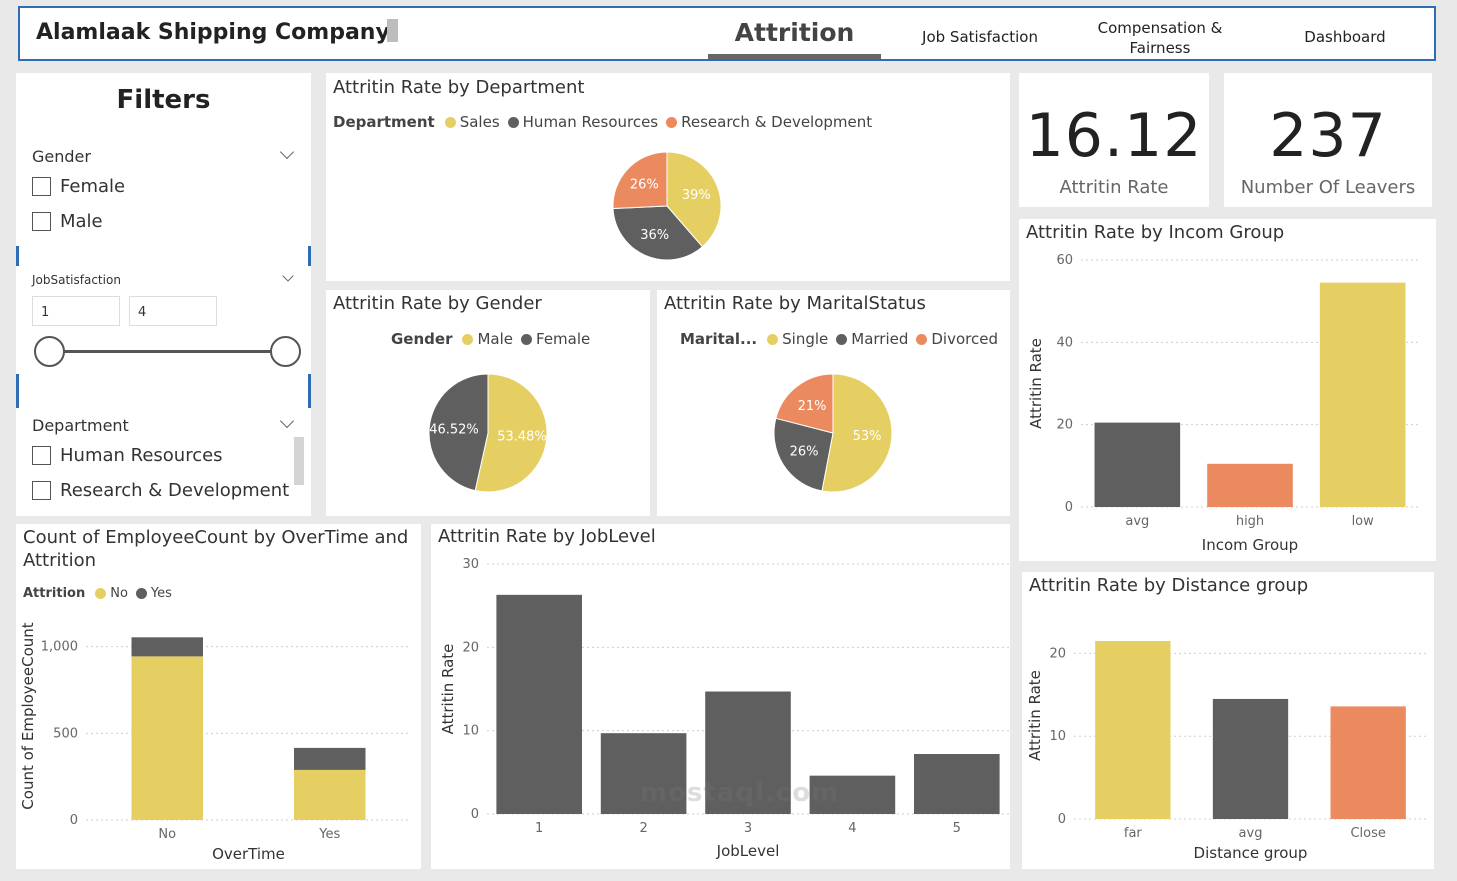 This screenshot has height=881, width=1457. I want to click on legend-item: Male, so click(487, 339).